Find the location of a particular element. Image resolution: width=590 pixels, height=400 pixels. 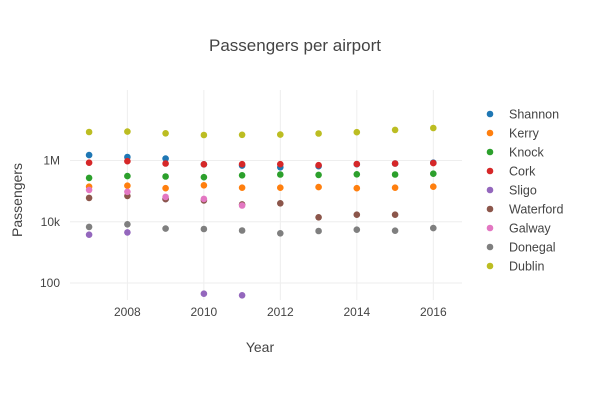

legend-label-donegal: Donegal is located at coordinates (532, 248).